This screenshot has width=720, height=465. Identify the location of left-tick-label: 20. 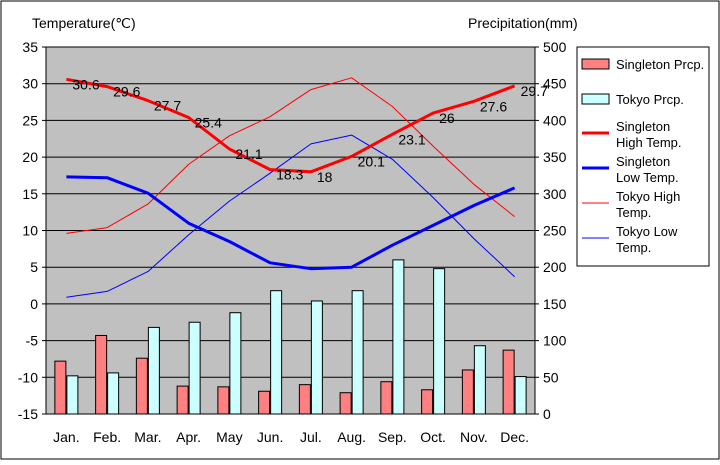
(30, 157).